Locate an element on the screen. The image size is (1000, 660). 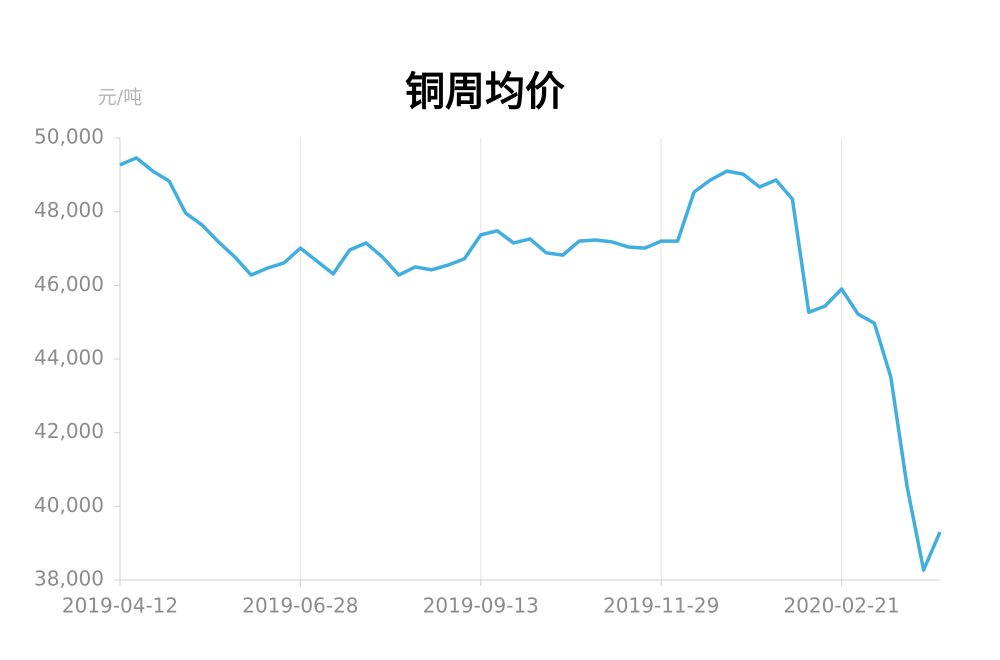
y-axis-label: 元/吨 is located at coordinates (120, 98).